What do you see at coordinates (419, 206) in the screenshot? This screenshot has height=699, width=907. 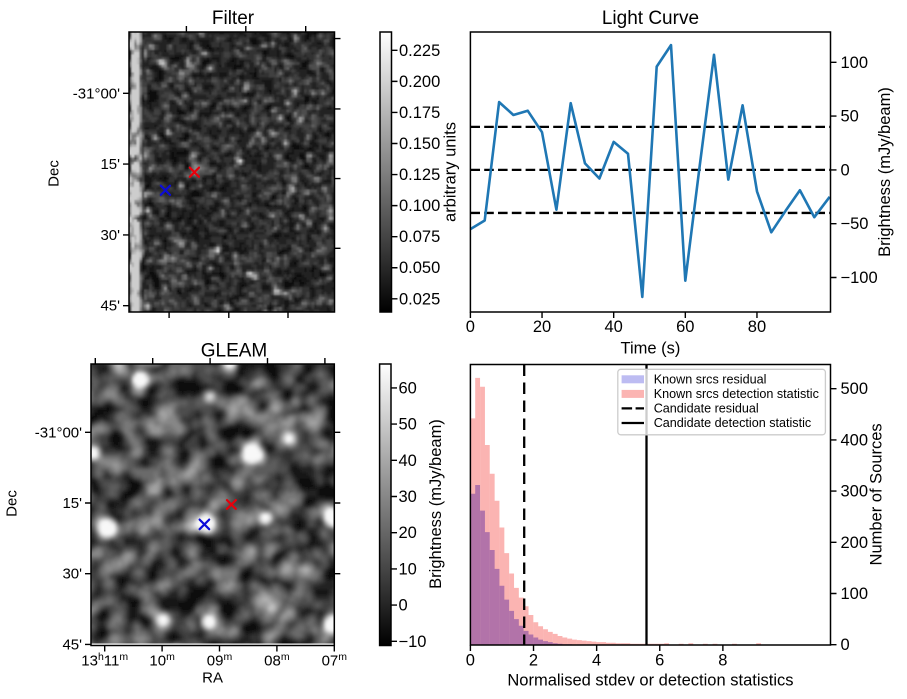 I see `svg-text: 0.100` at bounding box center [419, 206].